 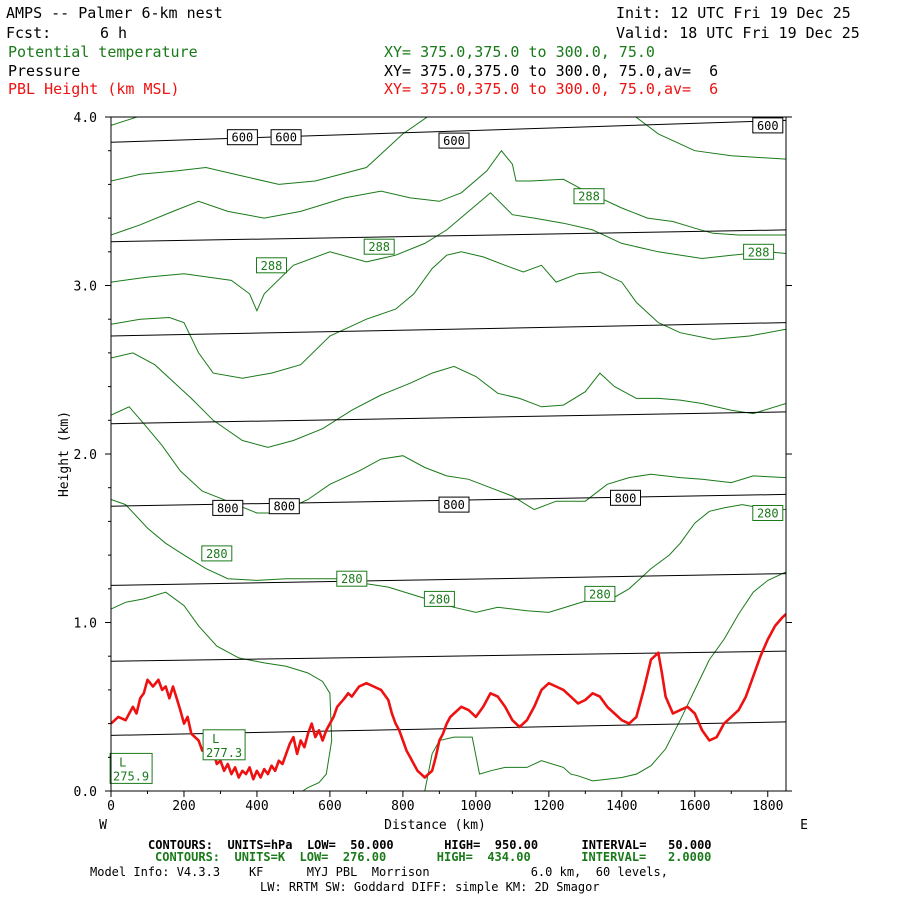 What do you see at coordinates (402, 806) in the screenshot?
I see `x-tick-label-800: 800` at bounding box center [402, 806].